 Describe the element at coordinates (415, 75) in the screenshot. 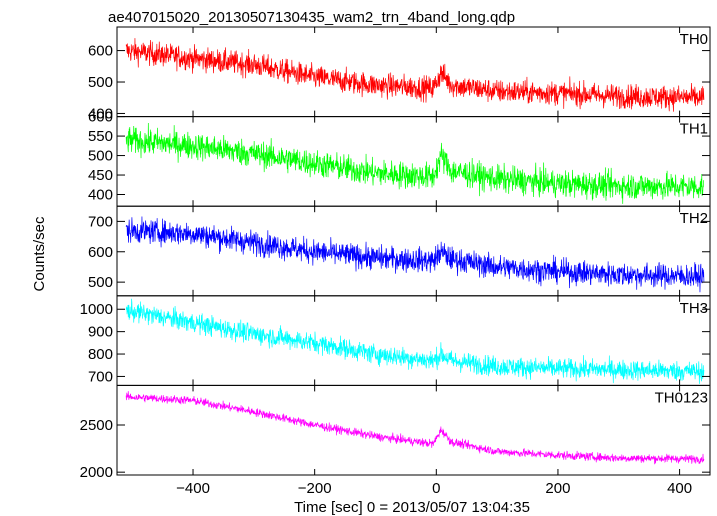

I see `series-th0` at that location.